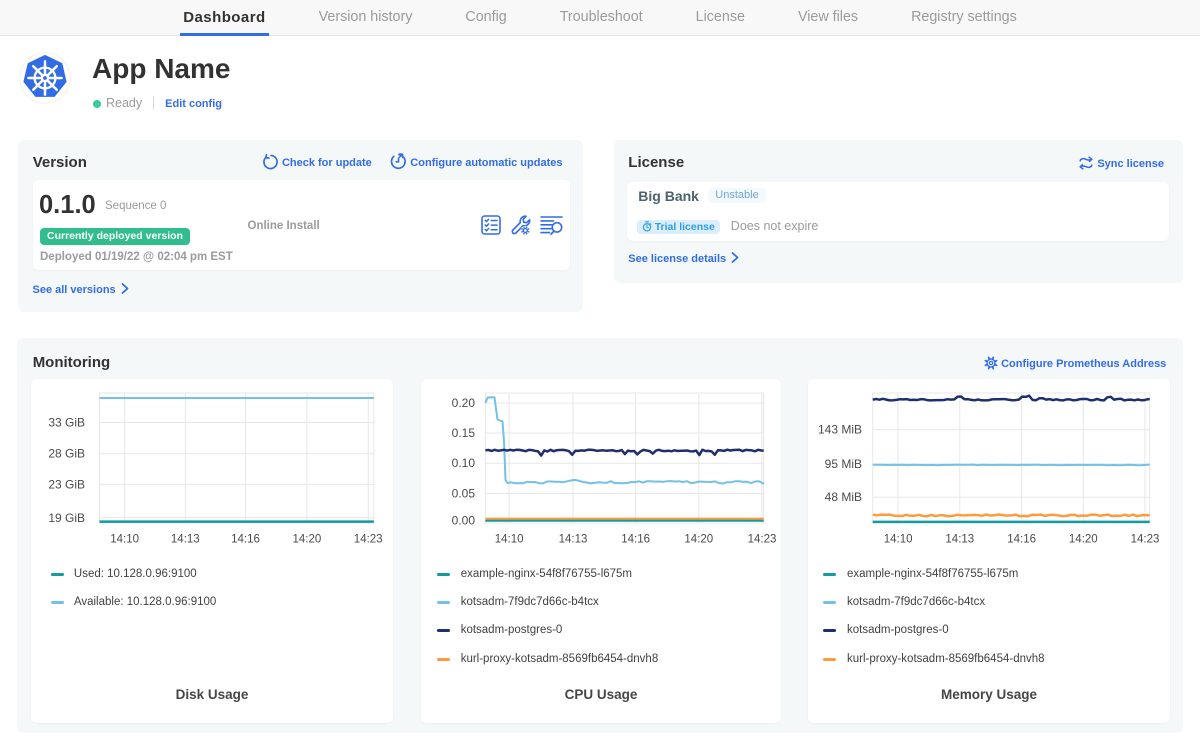  I want to click on svg-text: 19 GiB, so click(66, 518).